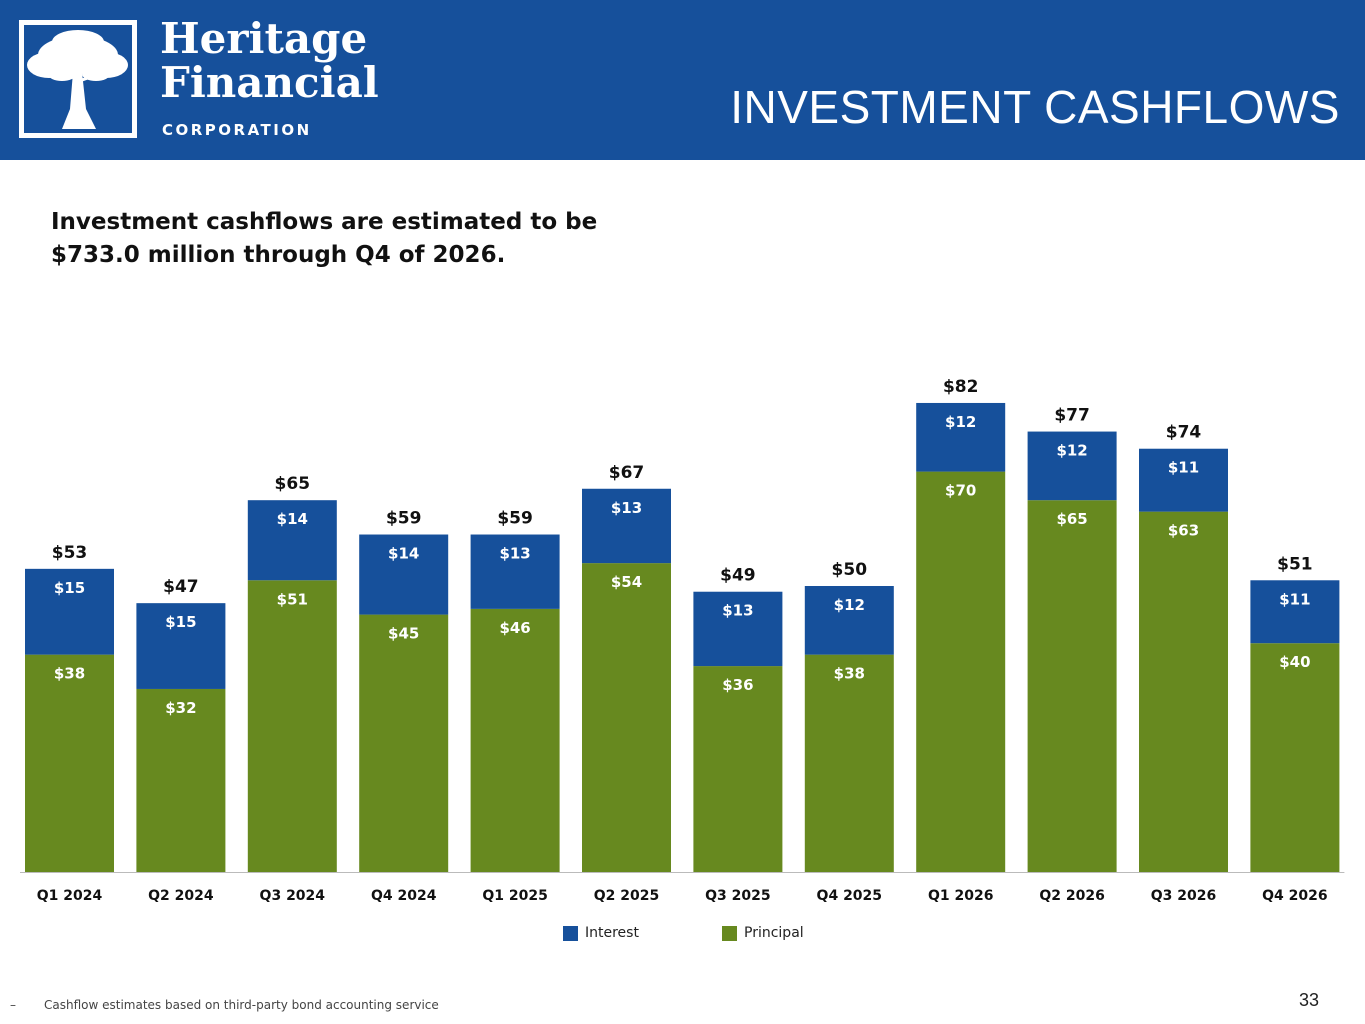 This screenshot has width=1365, height=1024. What do you see at coordinates (1294, 896) in the screenshot?
I see `x-tick-label: Q4 2026` at bounding box center [1294, 896].